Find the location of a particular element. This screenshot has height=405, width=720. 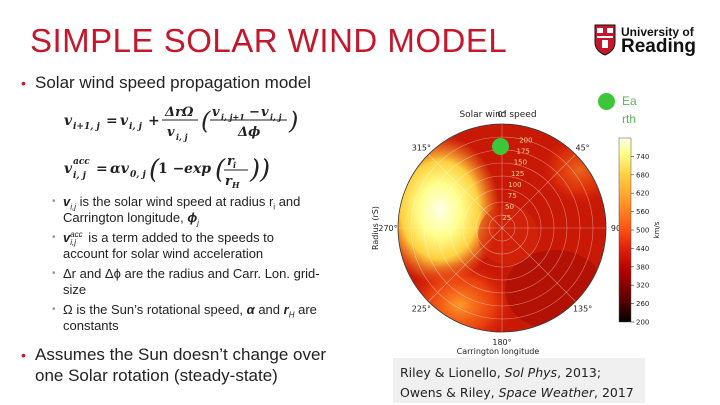

grid-ring is located at coordinates (502, 228).